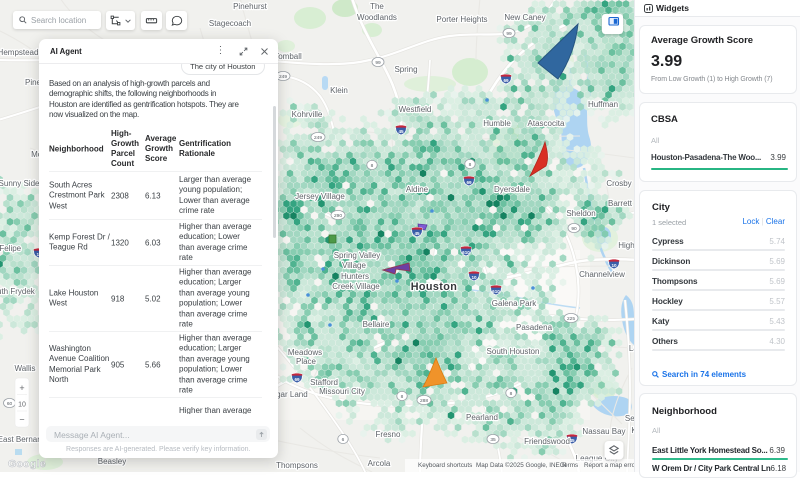 This screenshot has width=800, height=478. I want to click on svg-text: 6, so click(343, 440).